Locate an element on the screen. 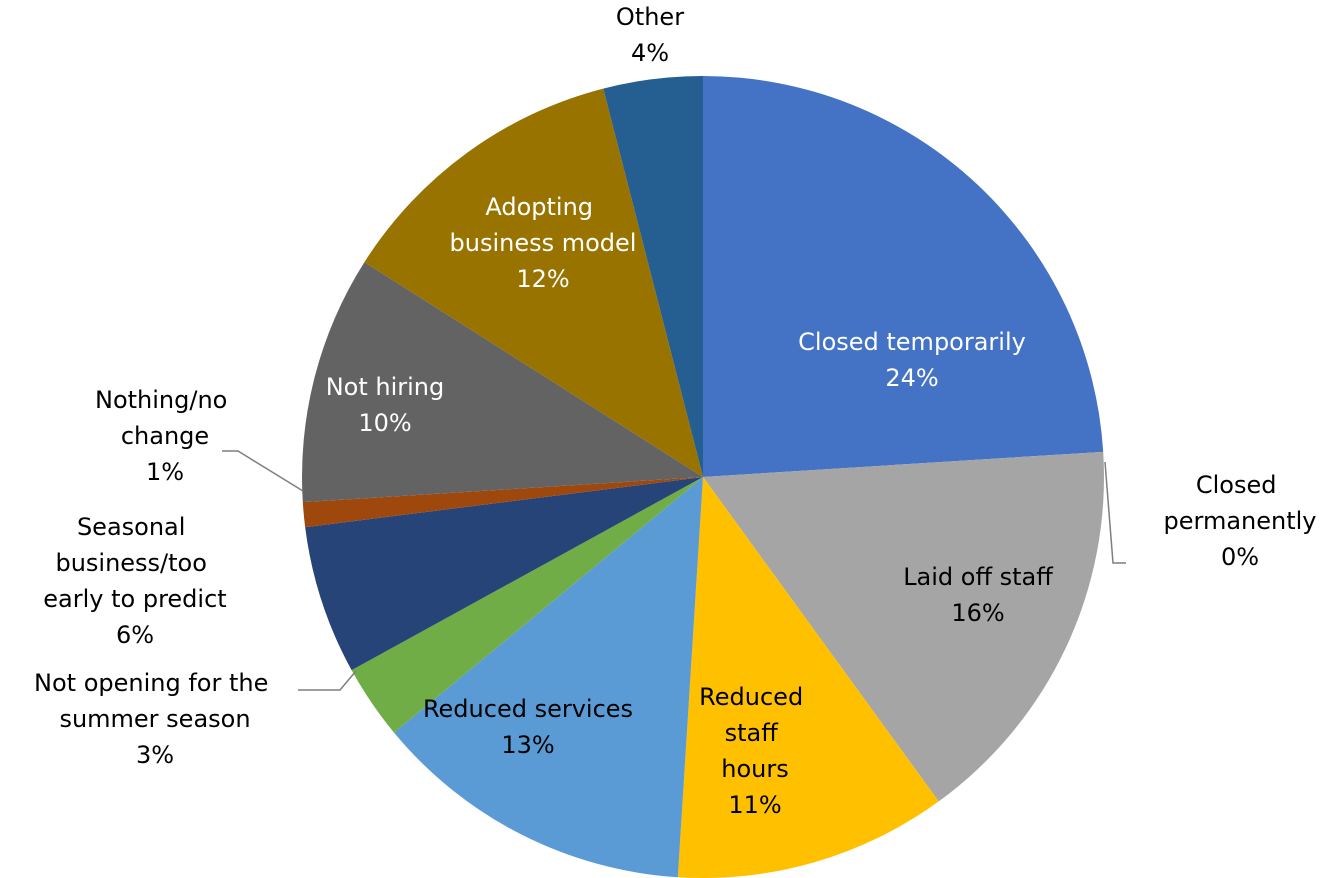 The width and height of the screenshot is (1322, 878). category-label: Reduced staff hours is located at coordinates (755, 733).